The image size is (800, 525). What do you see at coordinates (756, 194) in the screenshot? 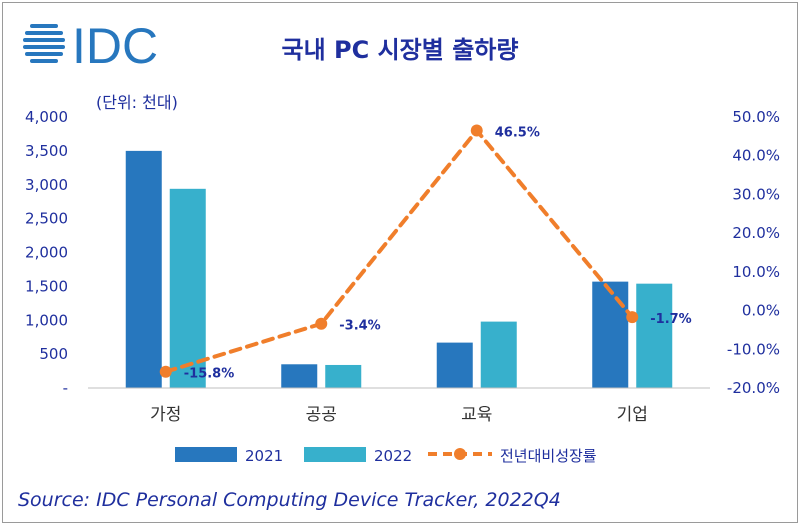
I see `y-right-tick-label: 30.0%` at bounding box center [756, 194].